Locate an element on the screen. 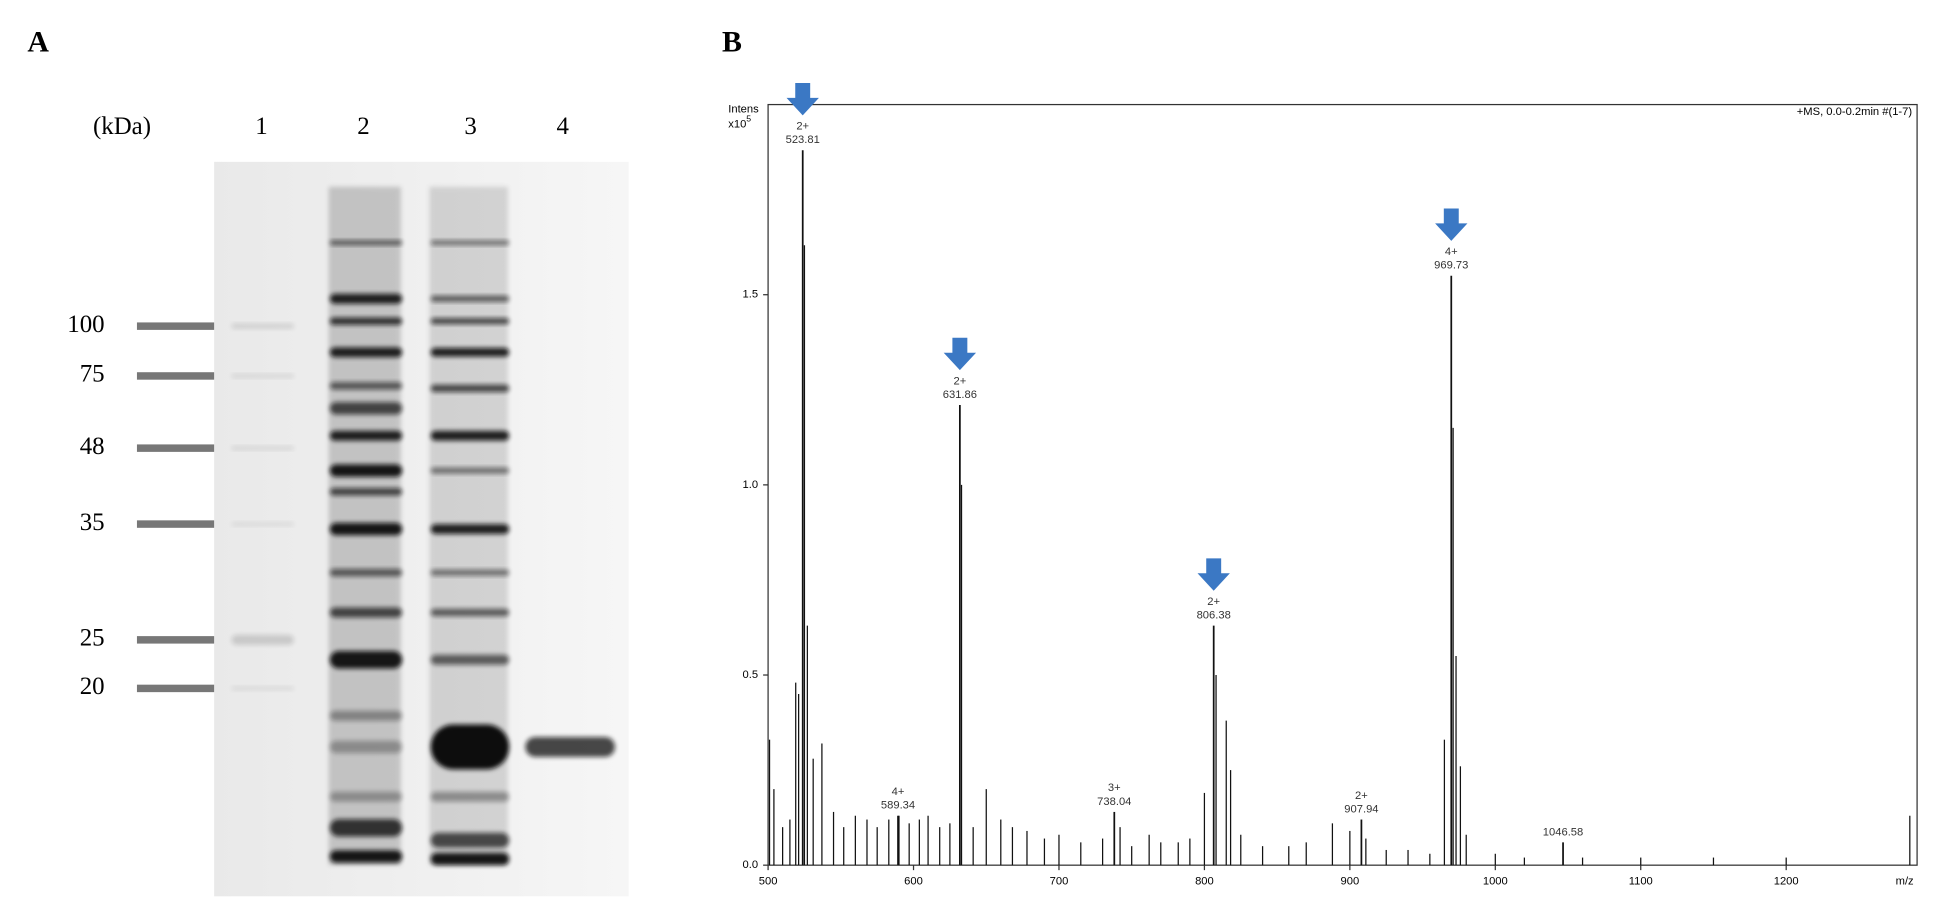 This screenshot has width=1942, height=907. peak-mz-label: 806.38 is located at coordinates (1214, 616).